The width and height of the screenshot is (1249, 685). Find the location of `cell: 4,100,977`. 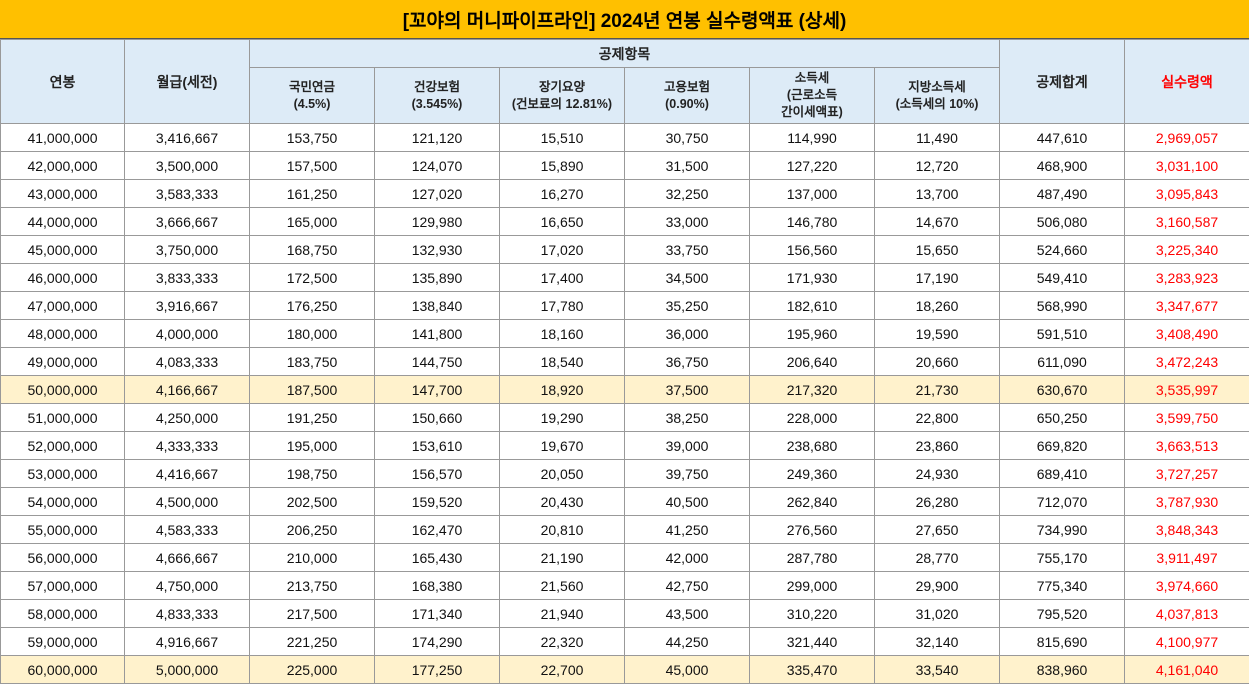

cell: 4,100,977 is located at coordinates (1186, 641).